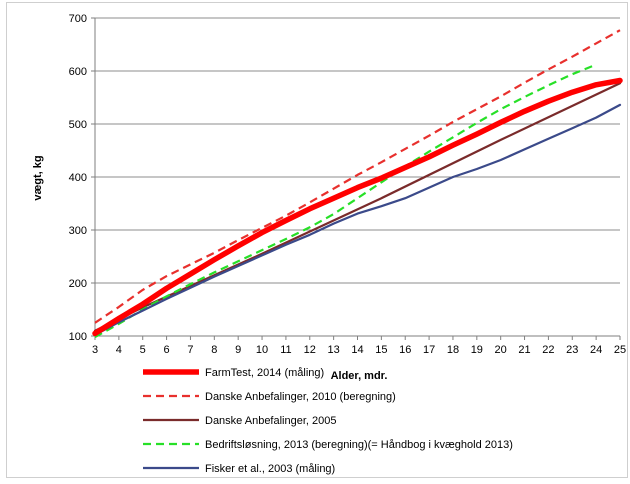  I want to click on y-tick-label-100: 100, so click(78, 337).